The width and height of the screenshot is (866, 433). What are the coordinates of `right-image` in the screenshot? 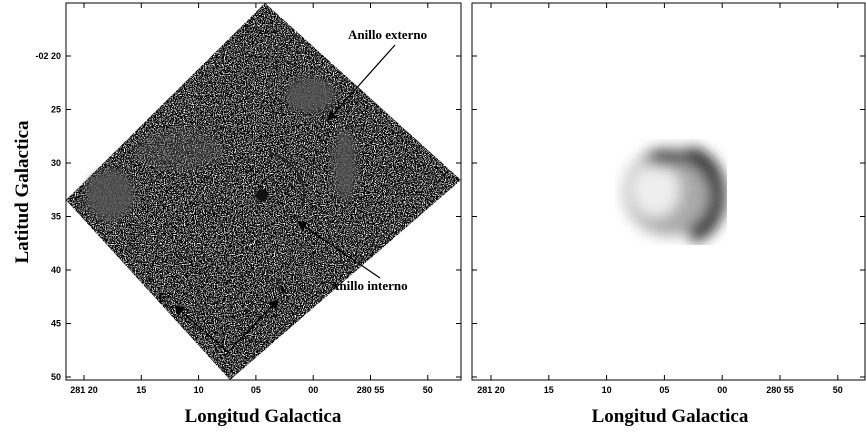 It's located at (674, 194).